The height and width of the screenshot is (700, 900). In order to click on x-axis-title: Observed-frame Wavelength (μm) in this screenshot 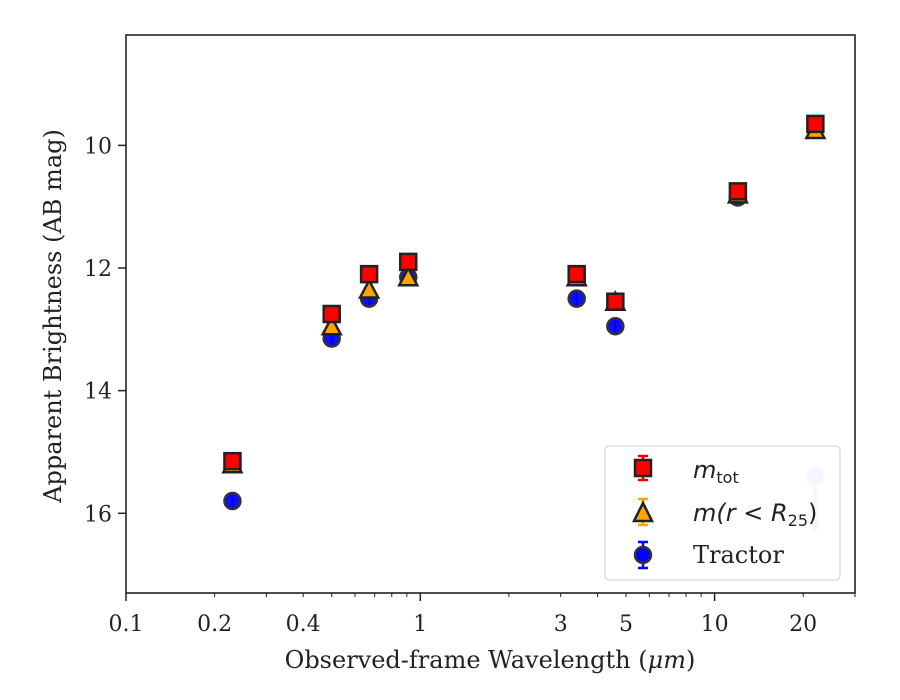, I will do `click(490, 660)`.